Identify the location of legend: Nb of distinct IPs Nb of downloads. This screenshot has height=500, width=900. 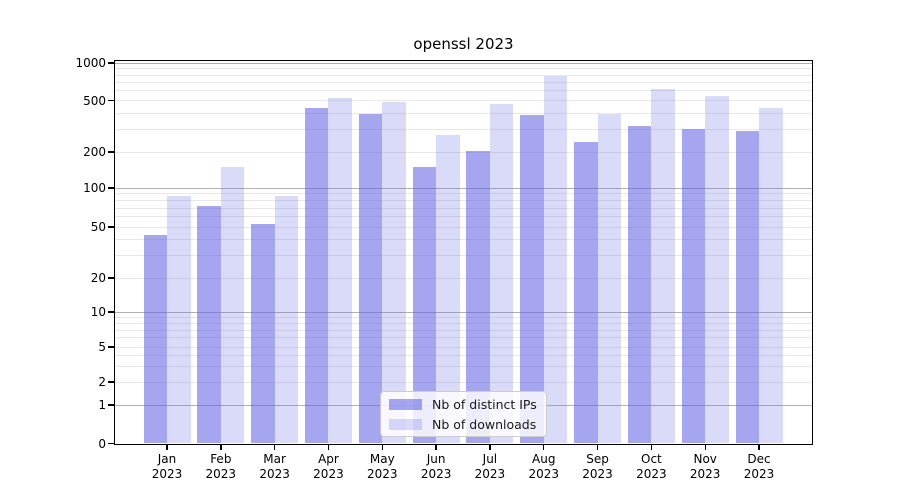
(463, 414).